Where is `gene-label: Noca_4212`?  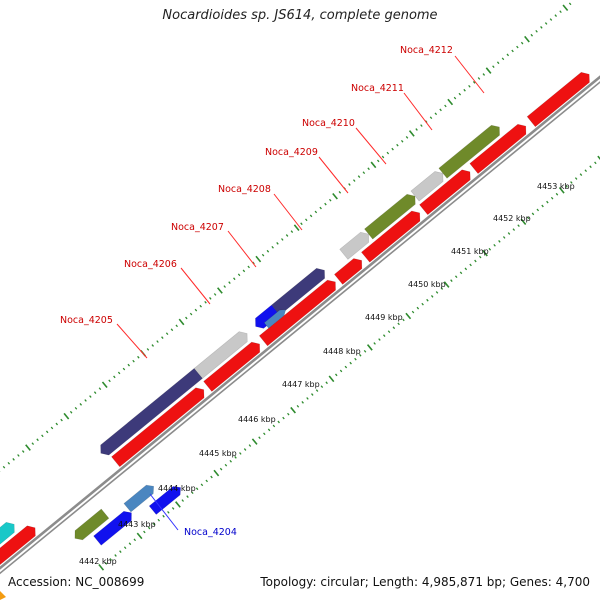
gene-label: Noca_4212 is located at coordinates (426, 50).